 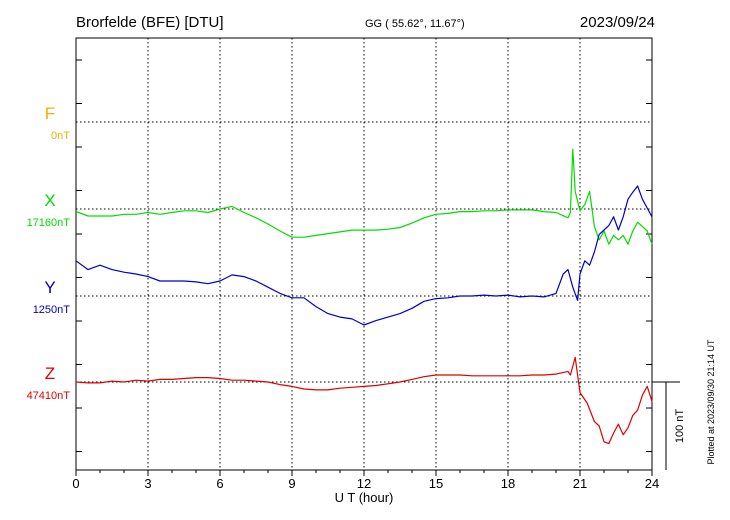 I want to click on station-coords: GG ( 55.62°, 11.67°), so click(x=415, y=24).